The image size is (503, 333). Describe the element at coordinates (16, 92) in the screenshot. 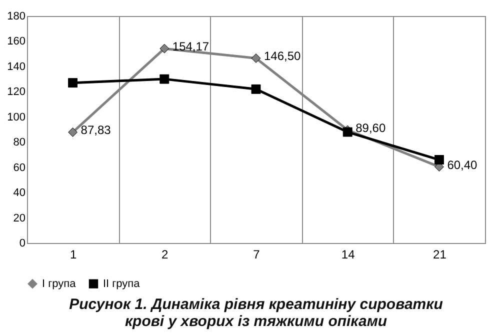

I see `y-tick-label: 120` at that location.